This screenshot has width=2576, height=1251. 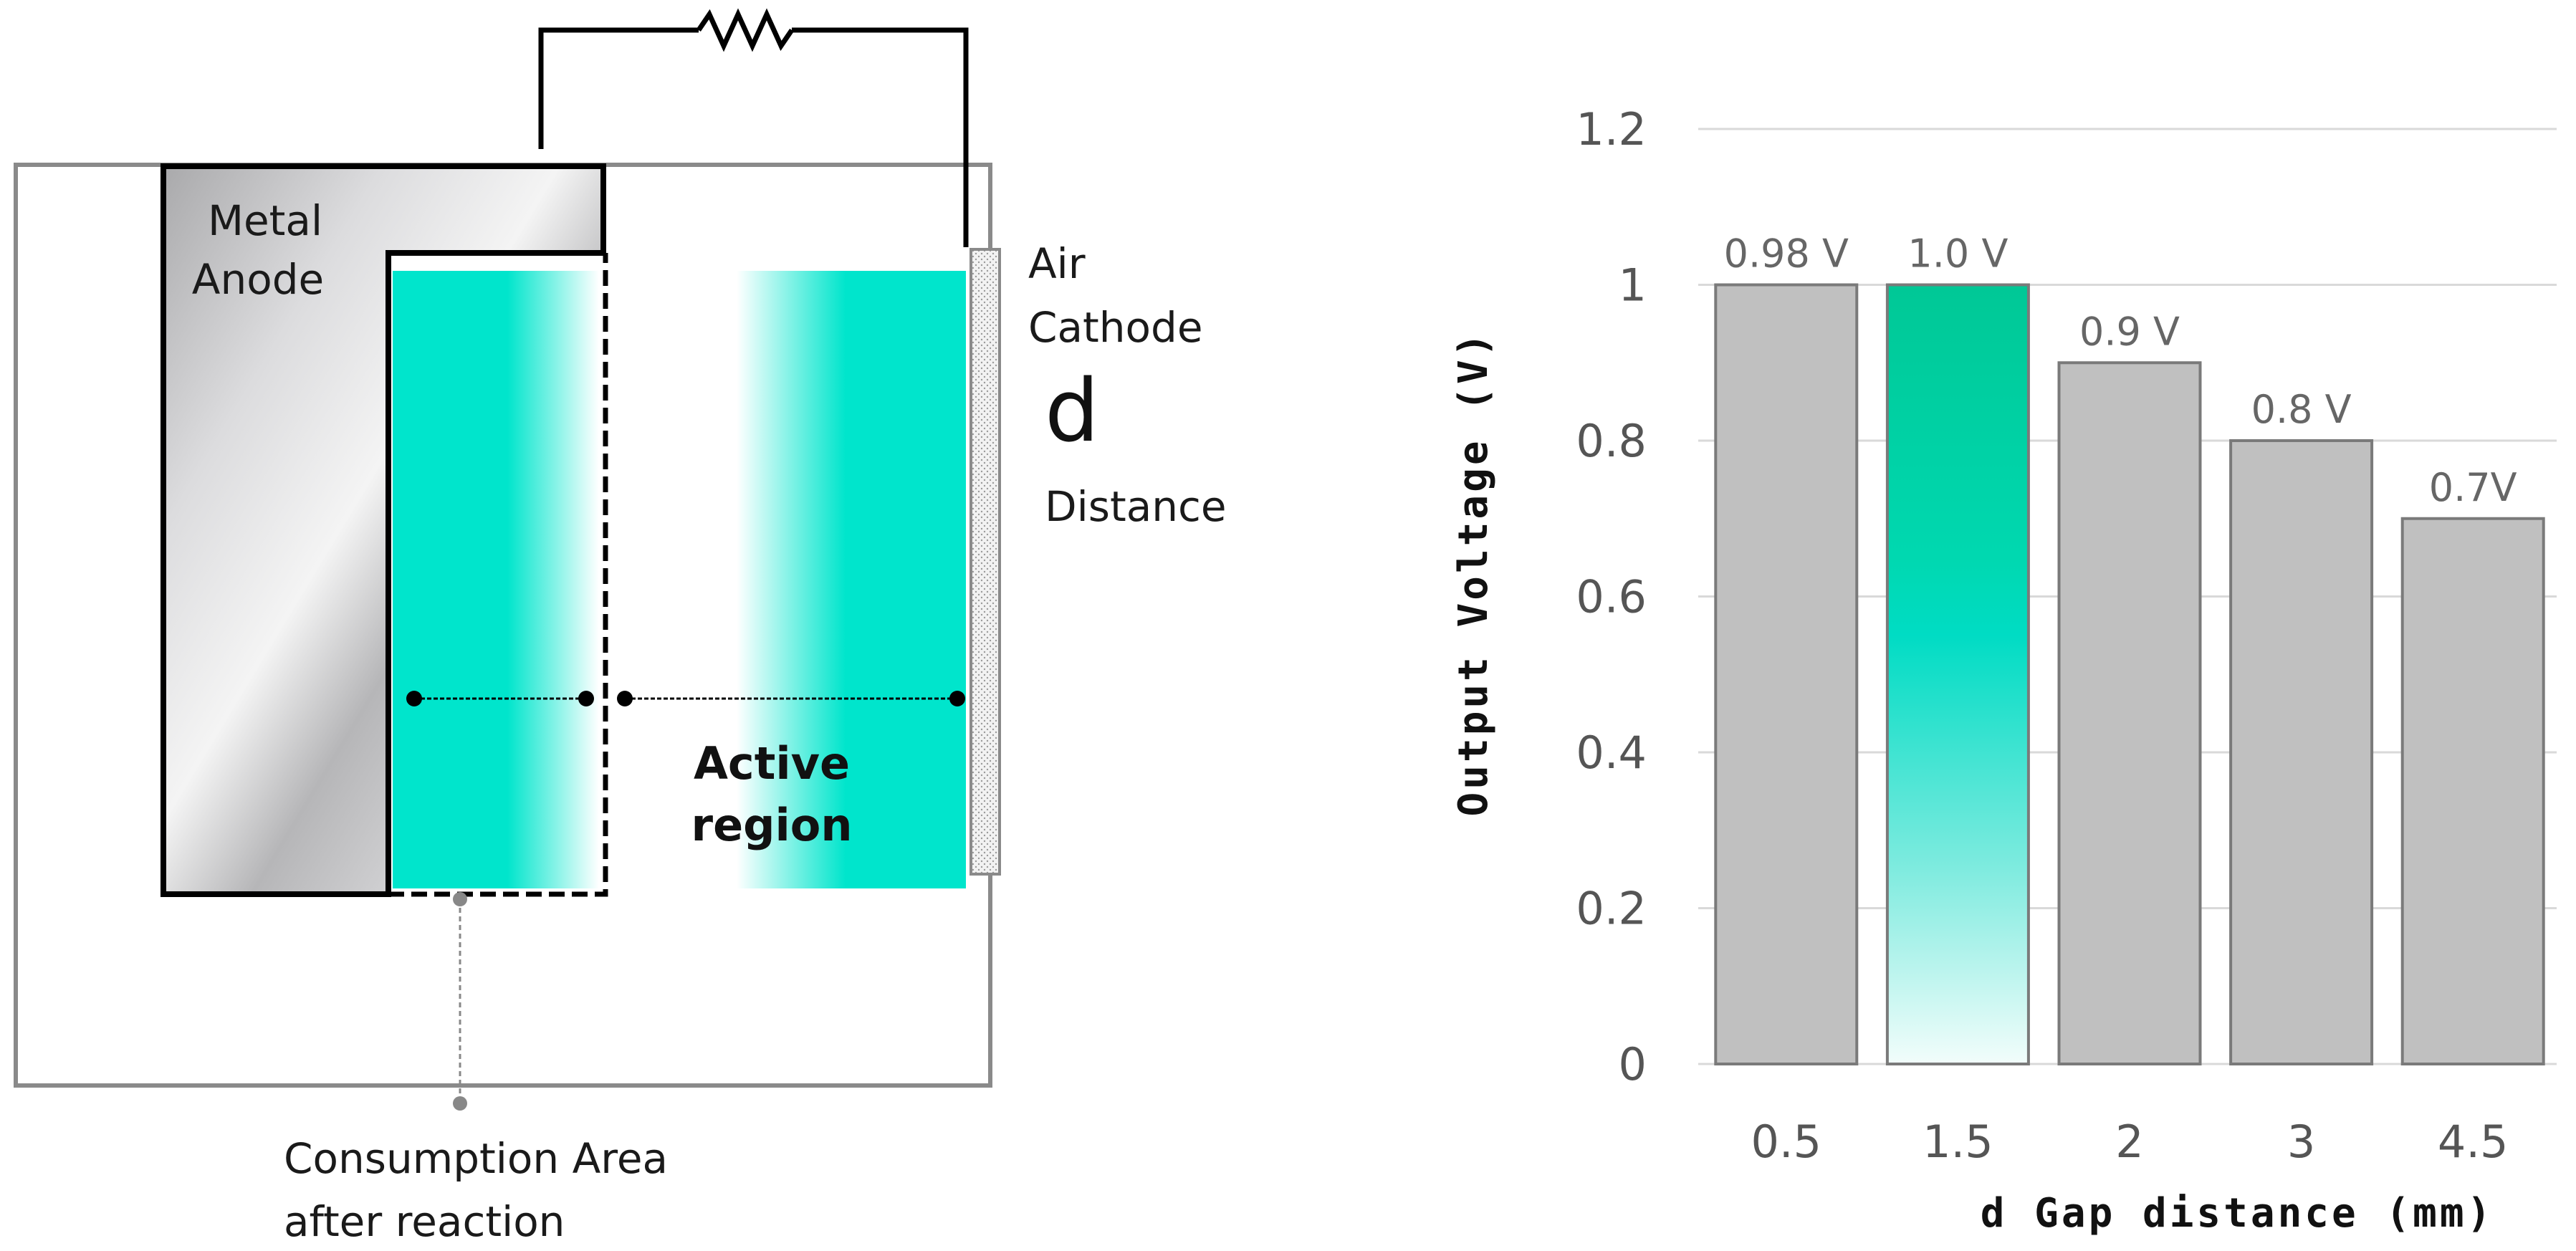 What do you see at coordinates (1611, 753) in the screenshot?
I see `y-tick-label: 0.4` at bounding box center [1611, 753].